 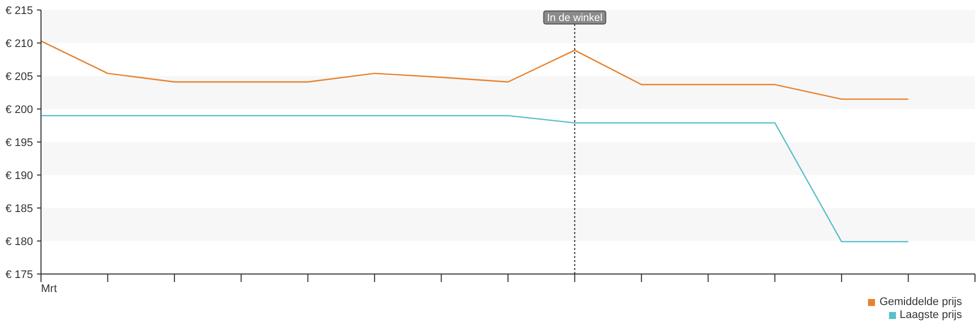 I want to click on x-tick-label: Mrt, so click(x=49, y=288).